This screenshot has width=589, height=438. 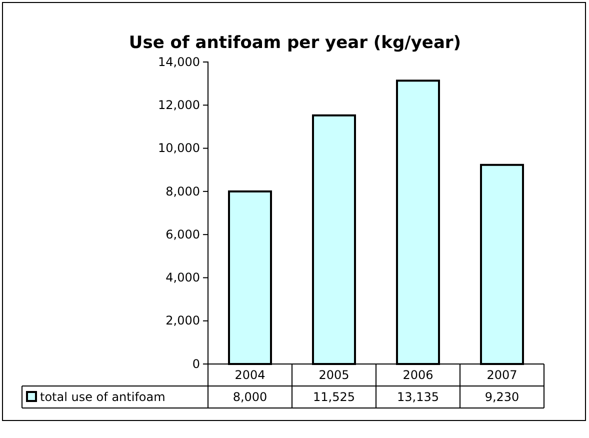 What do you see at coordinates (179, 105) in the screenshot?
I see `y-tick-label: 12,000` at bounding box center [179, 105].